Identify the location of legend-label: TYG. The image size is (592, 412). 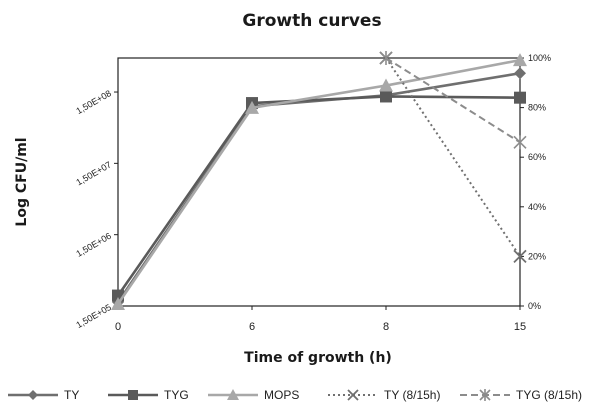
(176, 395).